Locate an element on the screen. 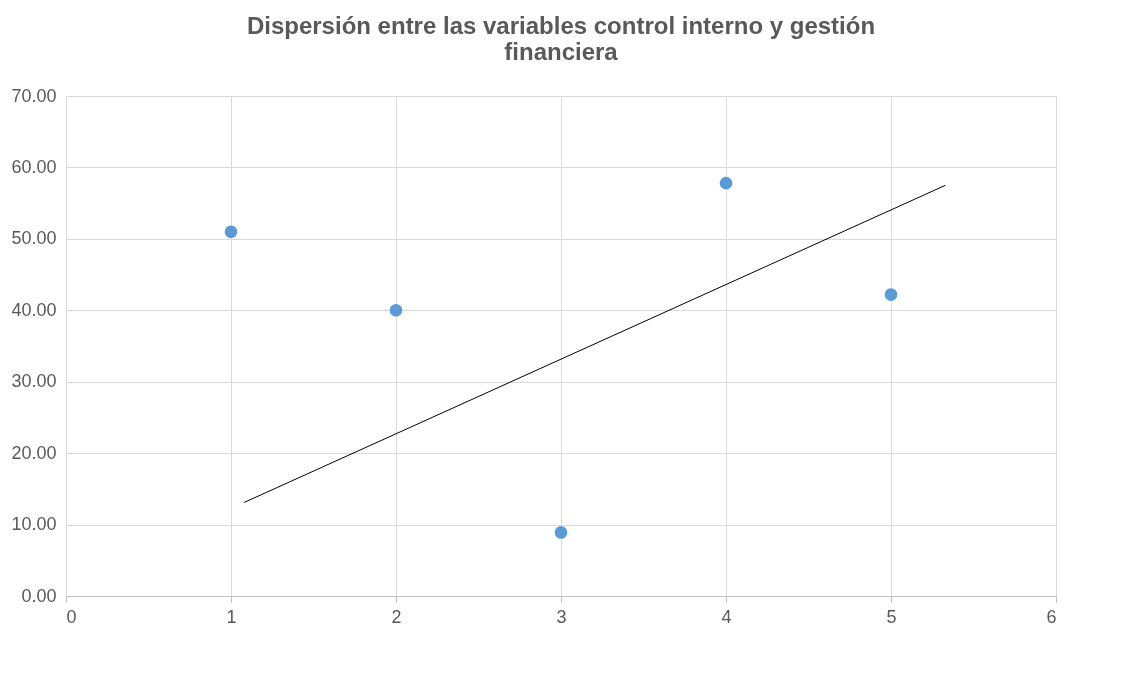 The height and width of the screenshot is (691, 1135). x-tick-label: 3 is located at coordinates (561, 616).